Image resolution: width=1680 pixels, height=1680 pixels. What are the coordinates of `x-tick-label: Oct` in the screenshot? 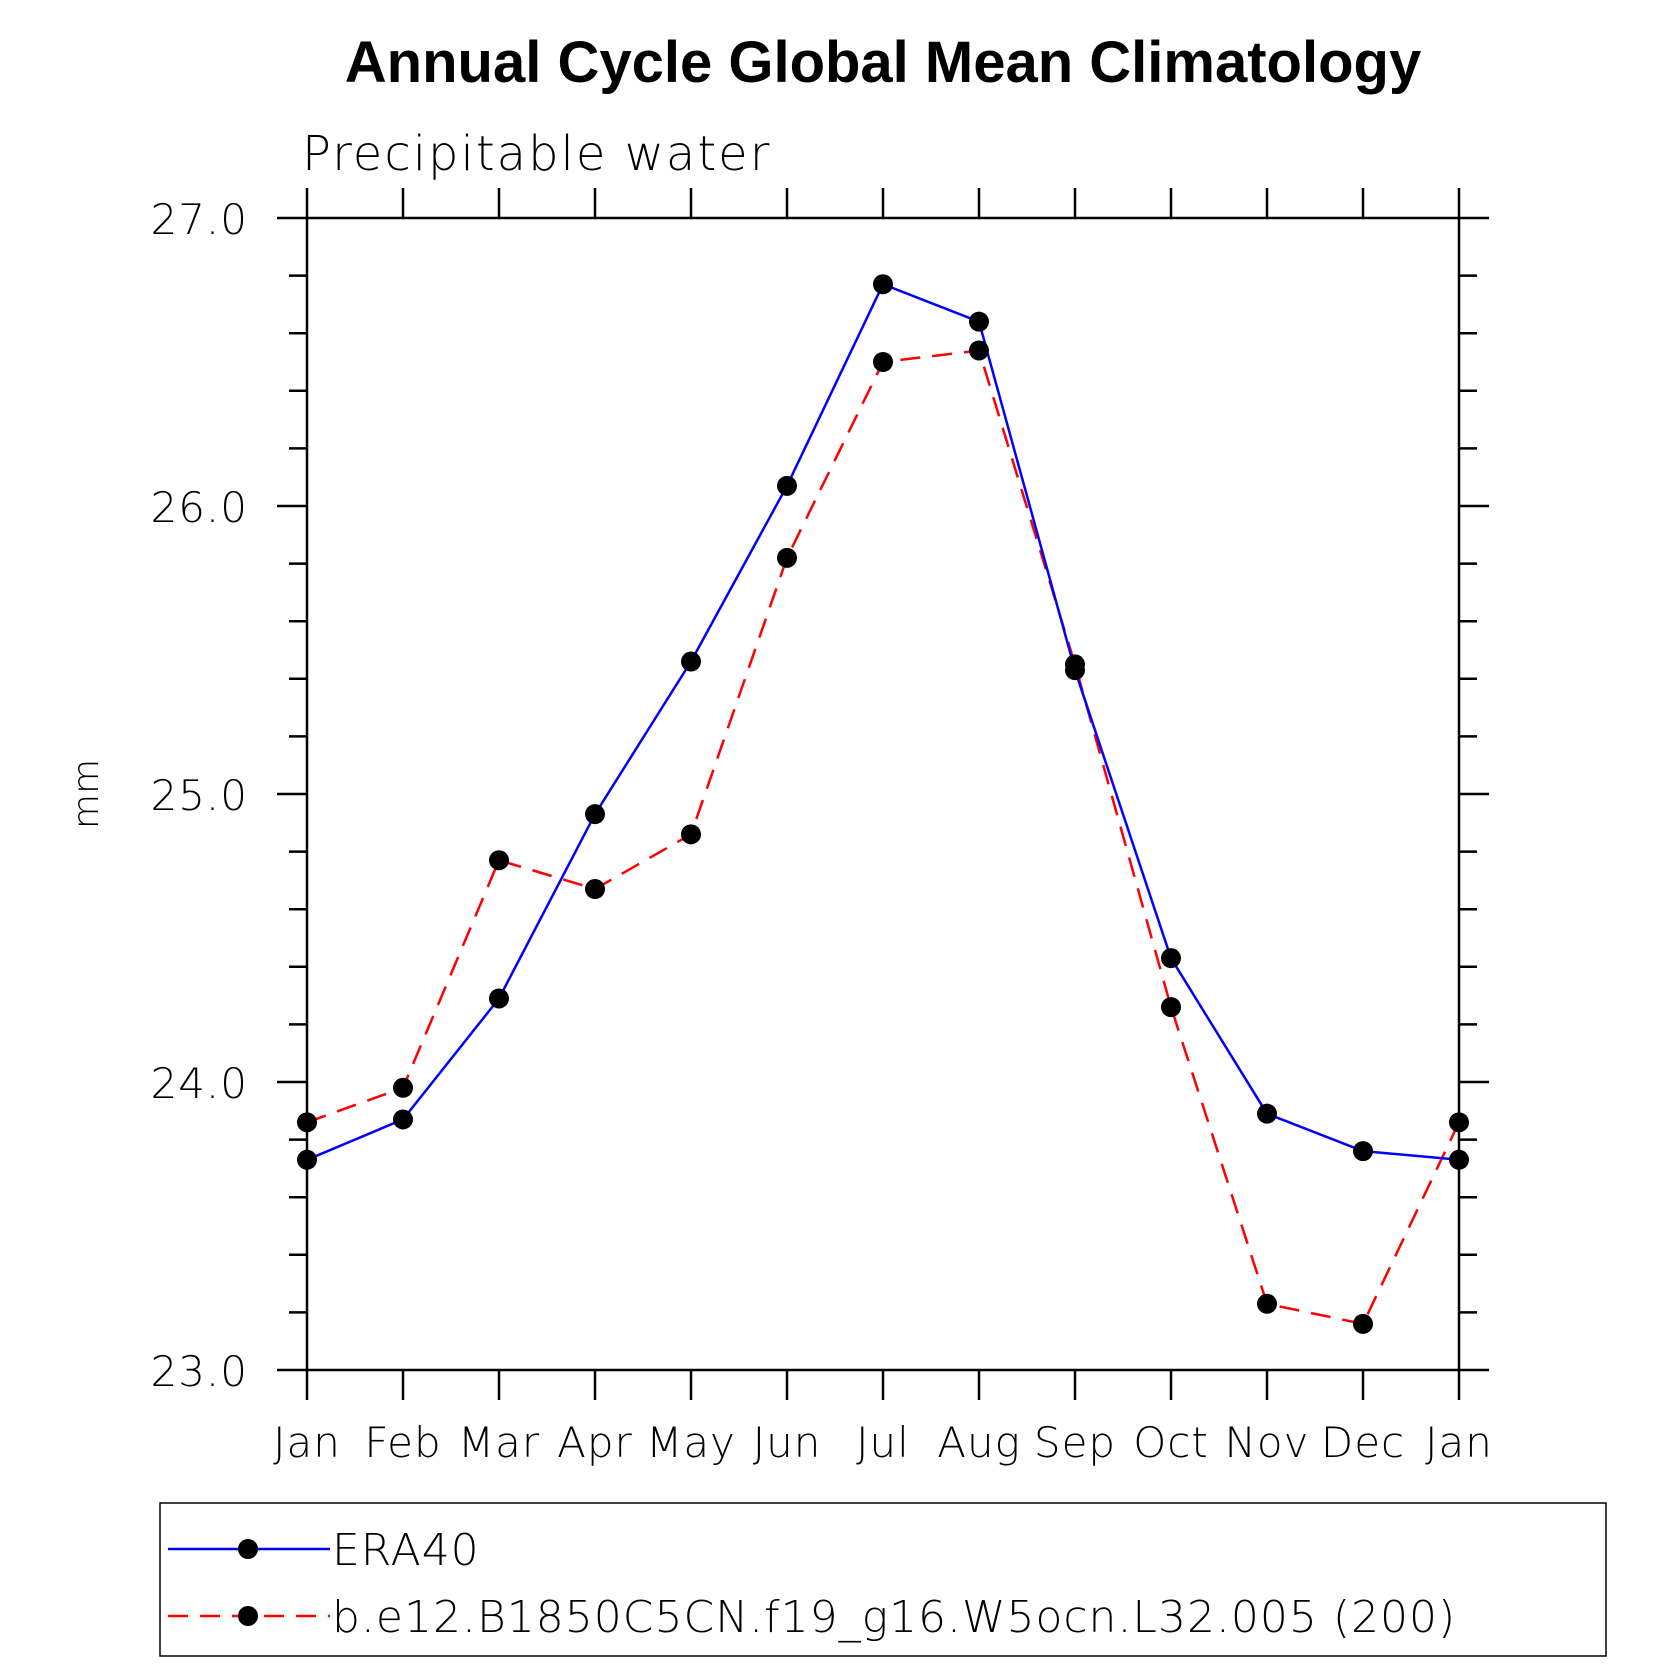 It's located at (1171, 1442).